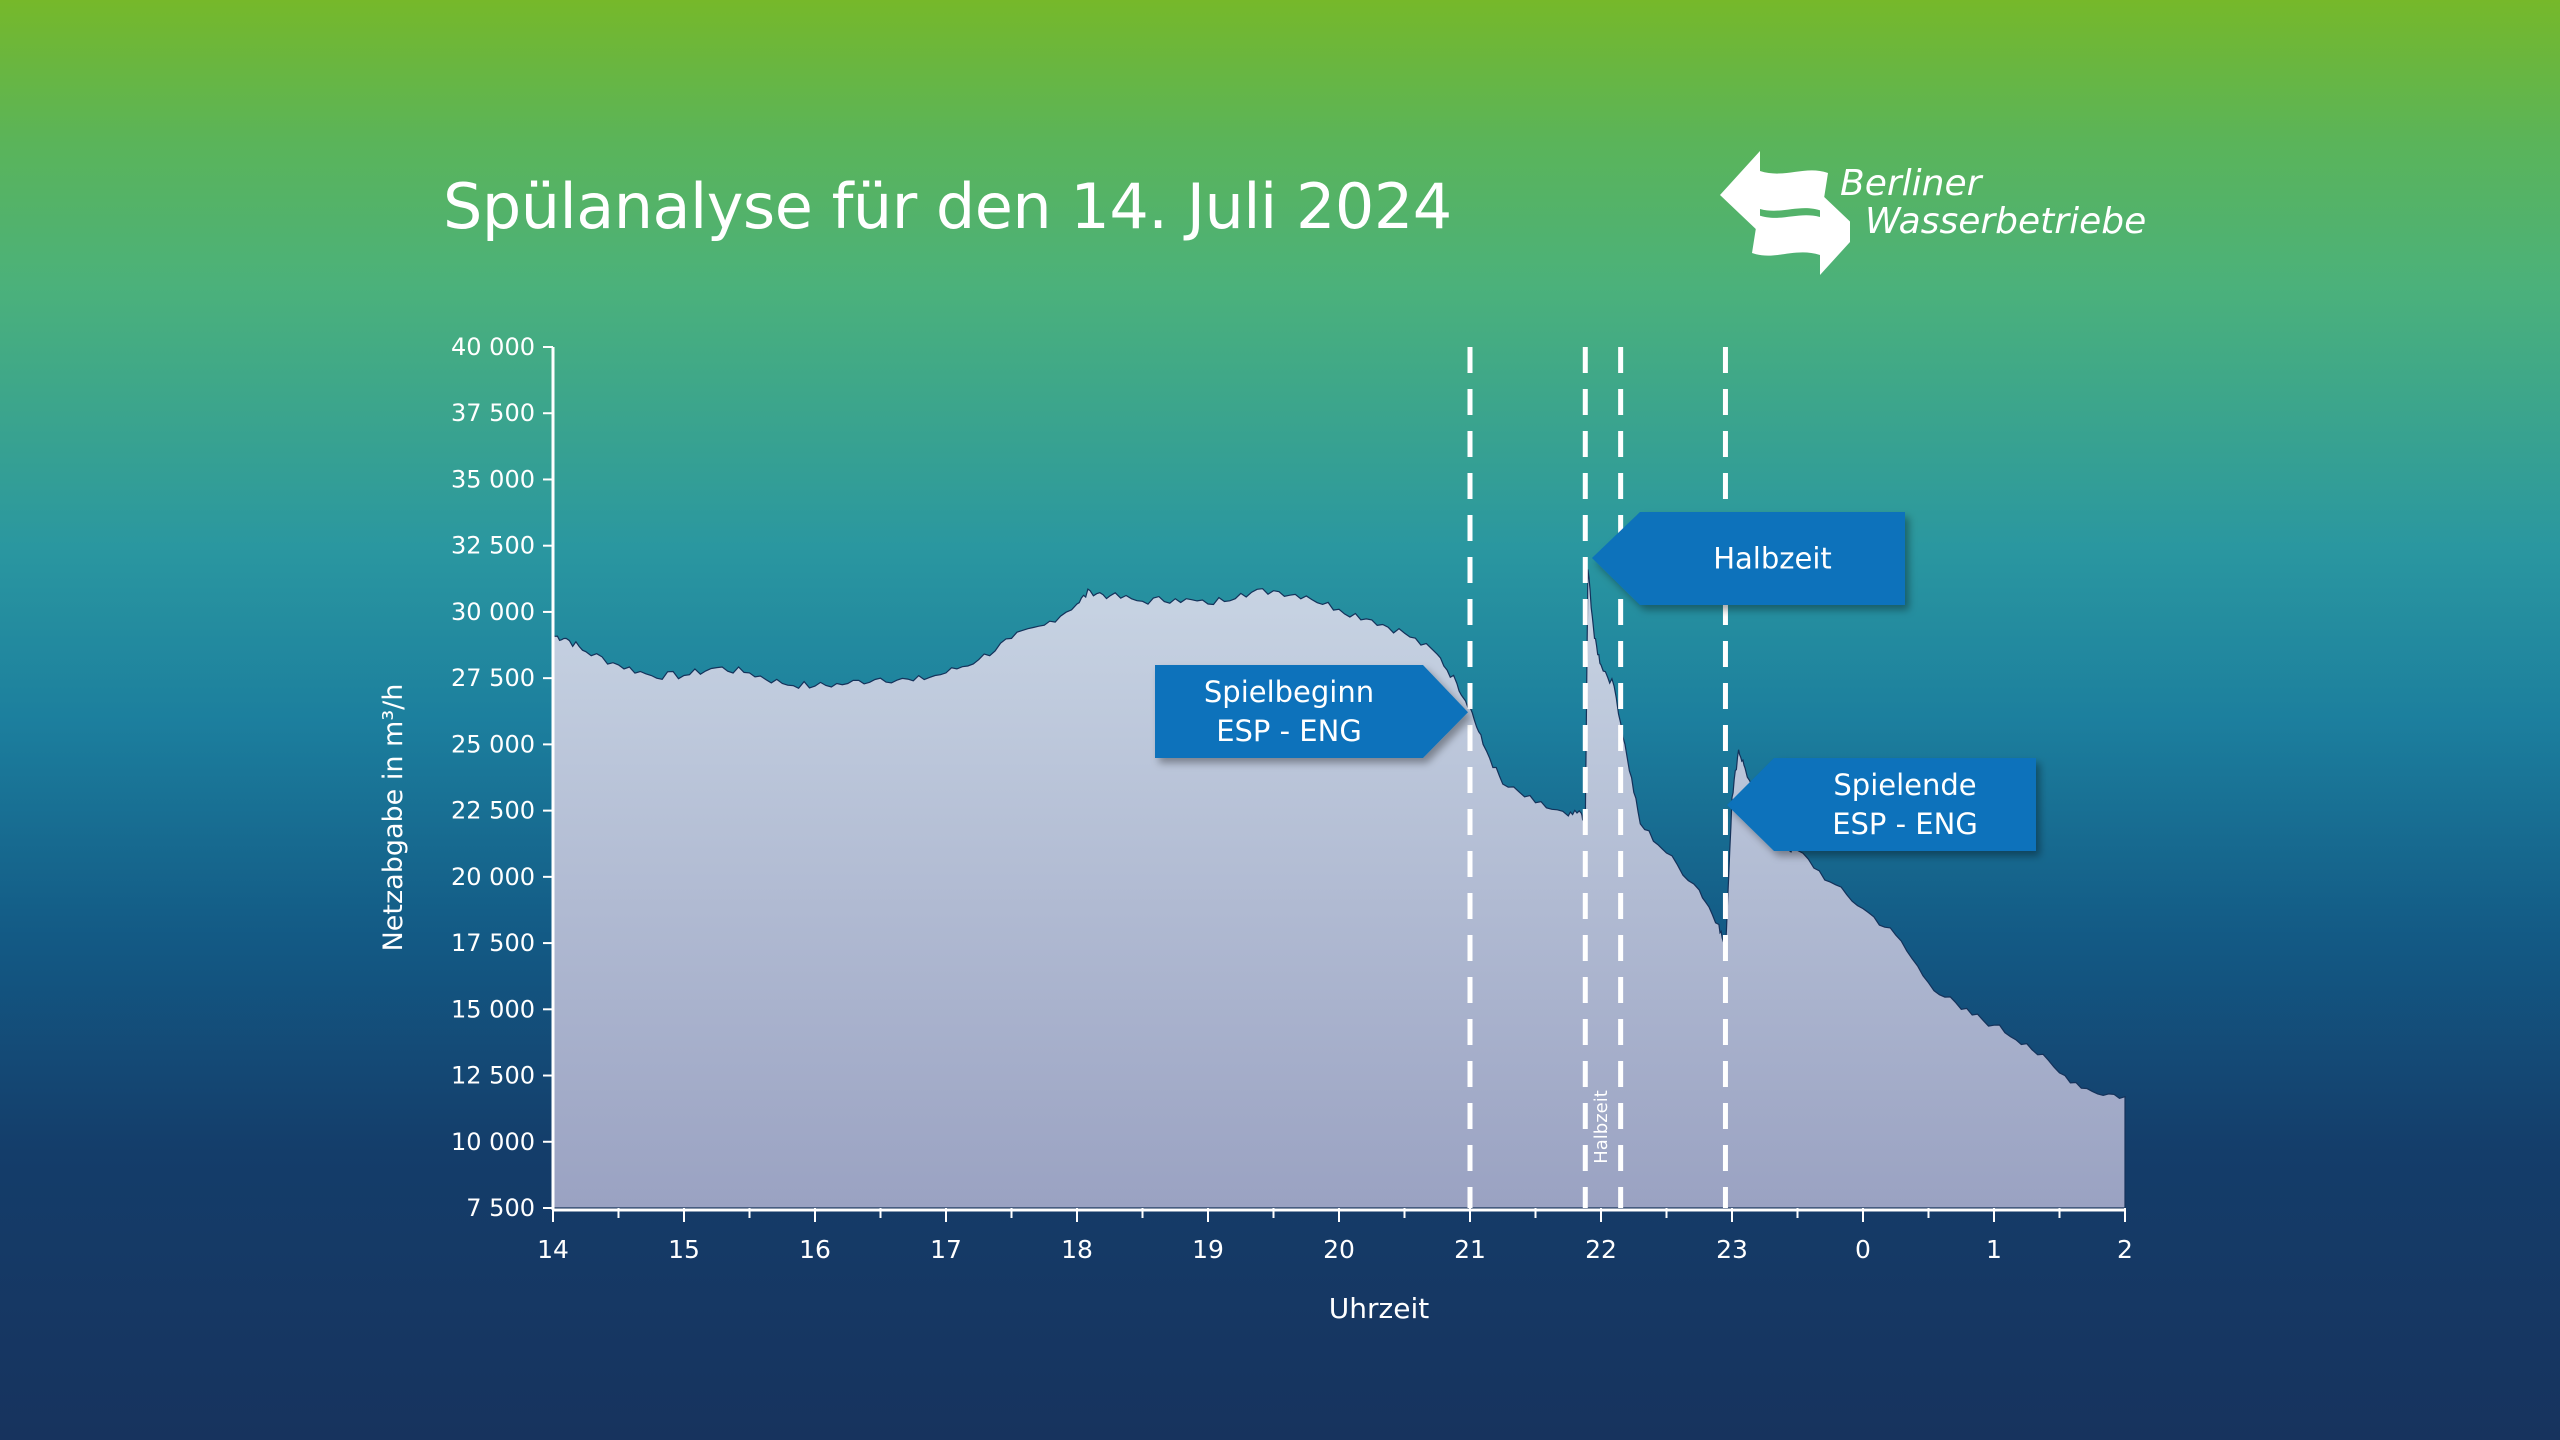 Image resolution: width=2560 pixels, height=1440 pixels. What do you see at coordinates (1379, 1308) in the screenshot?
I see `x-axis-label: Uhrzeit` at bounding box center [1379, 1308].